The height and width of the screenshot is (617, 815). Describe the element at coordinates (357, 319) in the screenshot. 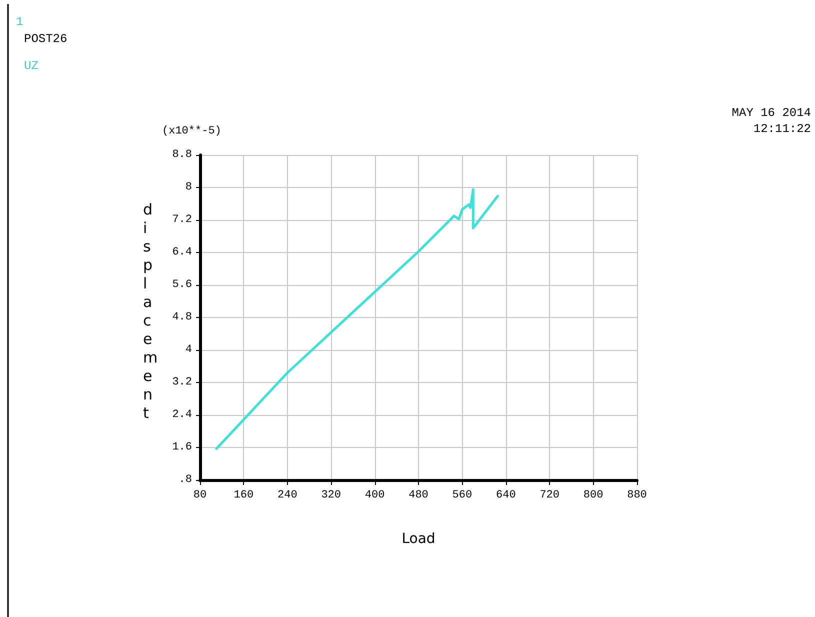

I see `line-series` at that location.